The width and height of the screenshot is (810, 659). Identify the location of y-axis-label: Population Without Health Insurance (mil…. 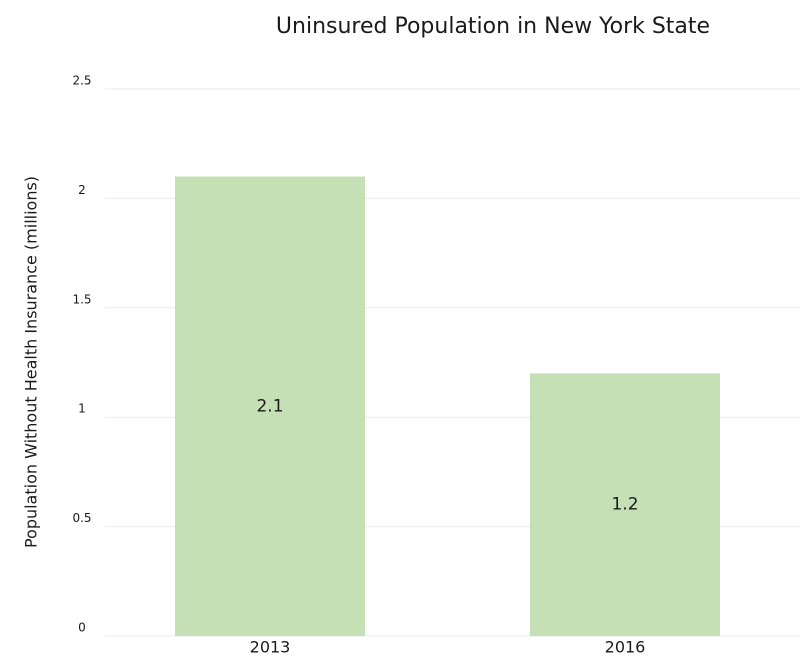
(31, 362).